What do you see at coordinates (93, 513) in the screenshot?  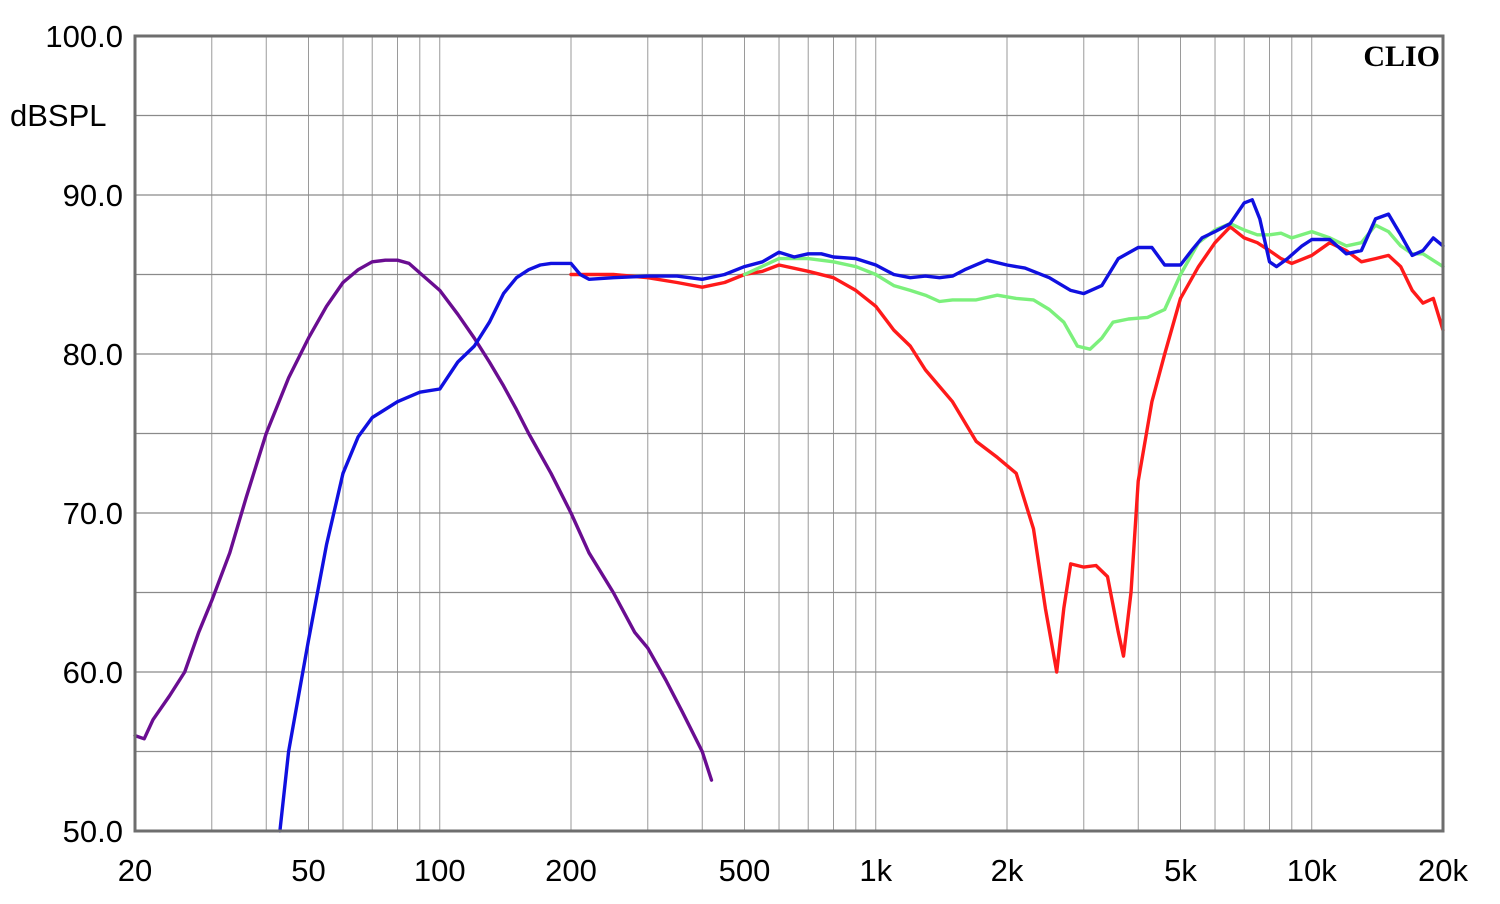 I see `y-tick-label: 70.0` at bounding box center [93, 513].